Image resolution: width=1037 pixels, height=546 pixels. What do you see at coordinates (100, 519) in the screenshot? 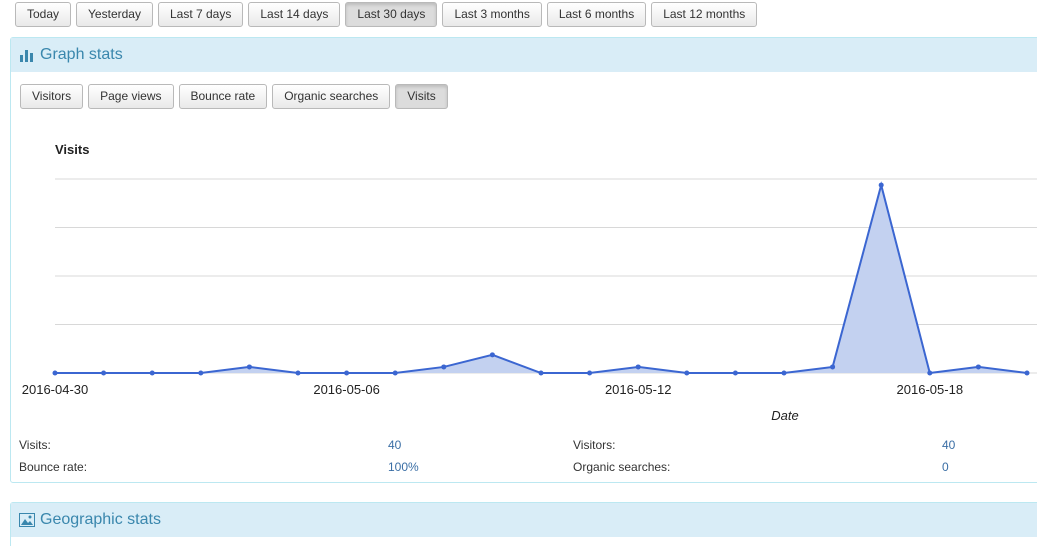
I see `panel-title: Geographic stats` at bounding box center [100, 519].